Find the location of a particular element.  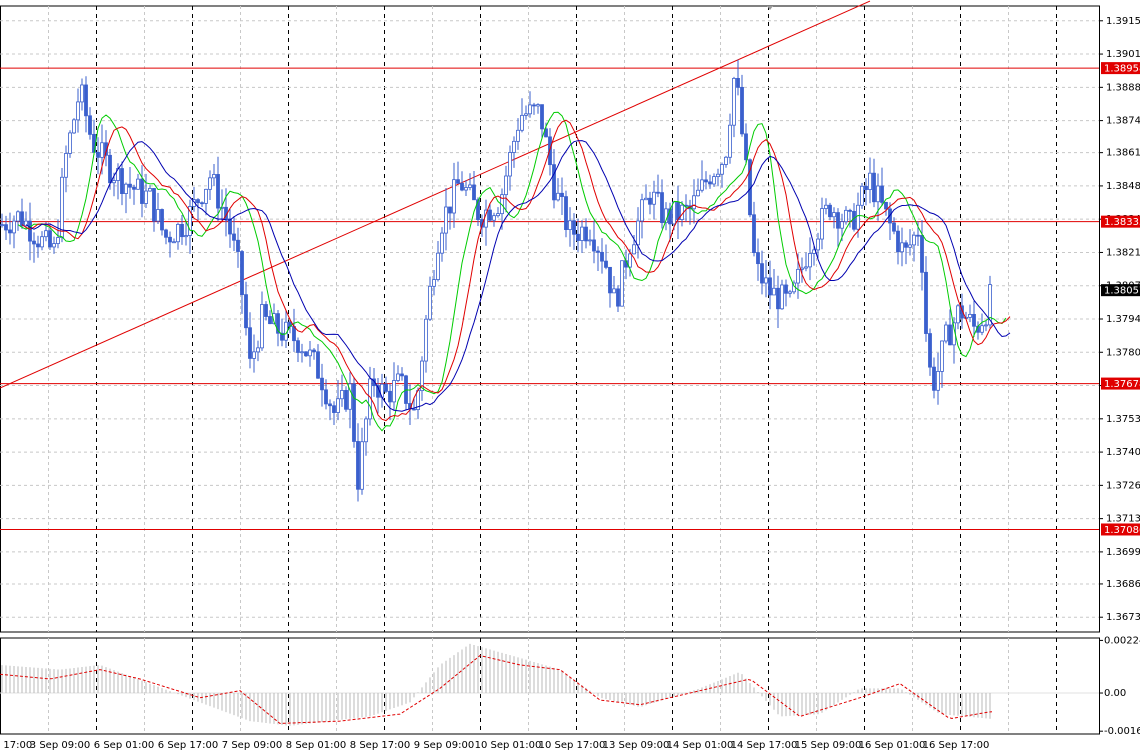

x-tick-label: 13 Sep 09:00 is located at coordinates (636, 745).